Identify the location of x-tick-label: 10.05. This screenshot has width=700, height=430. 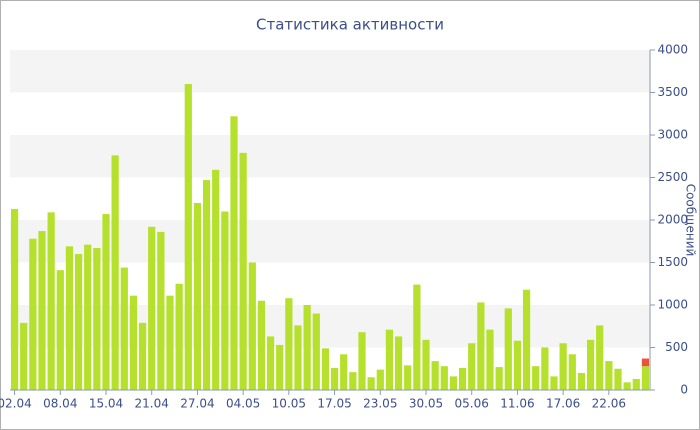
(289, 404).